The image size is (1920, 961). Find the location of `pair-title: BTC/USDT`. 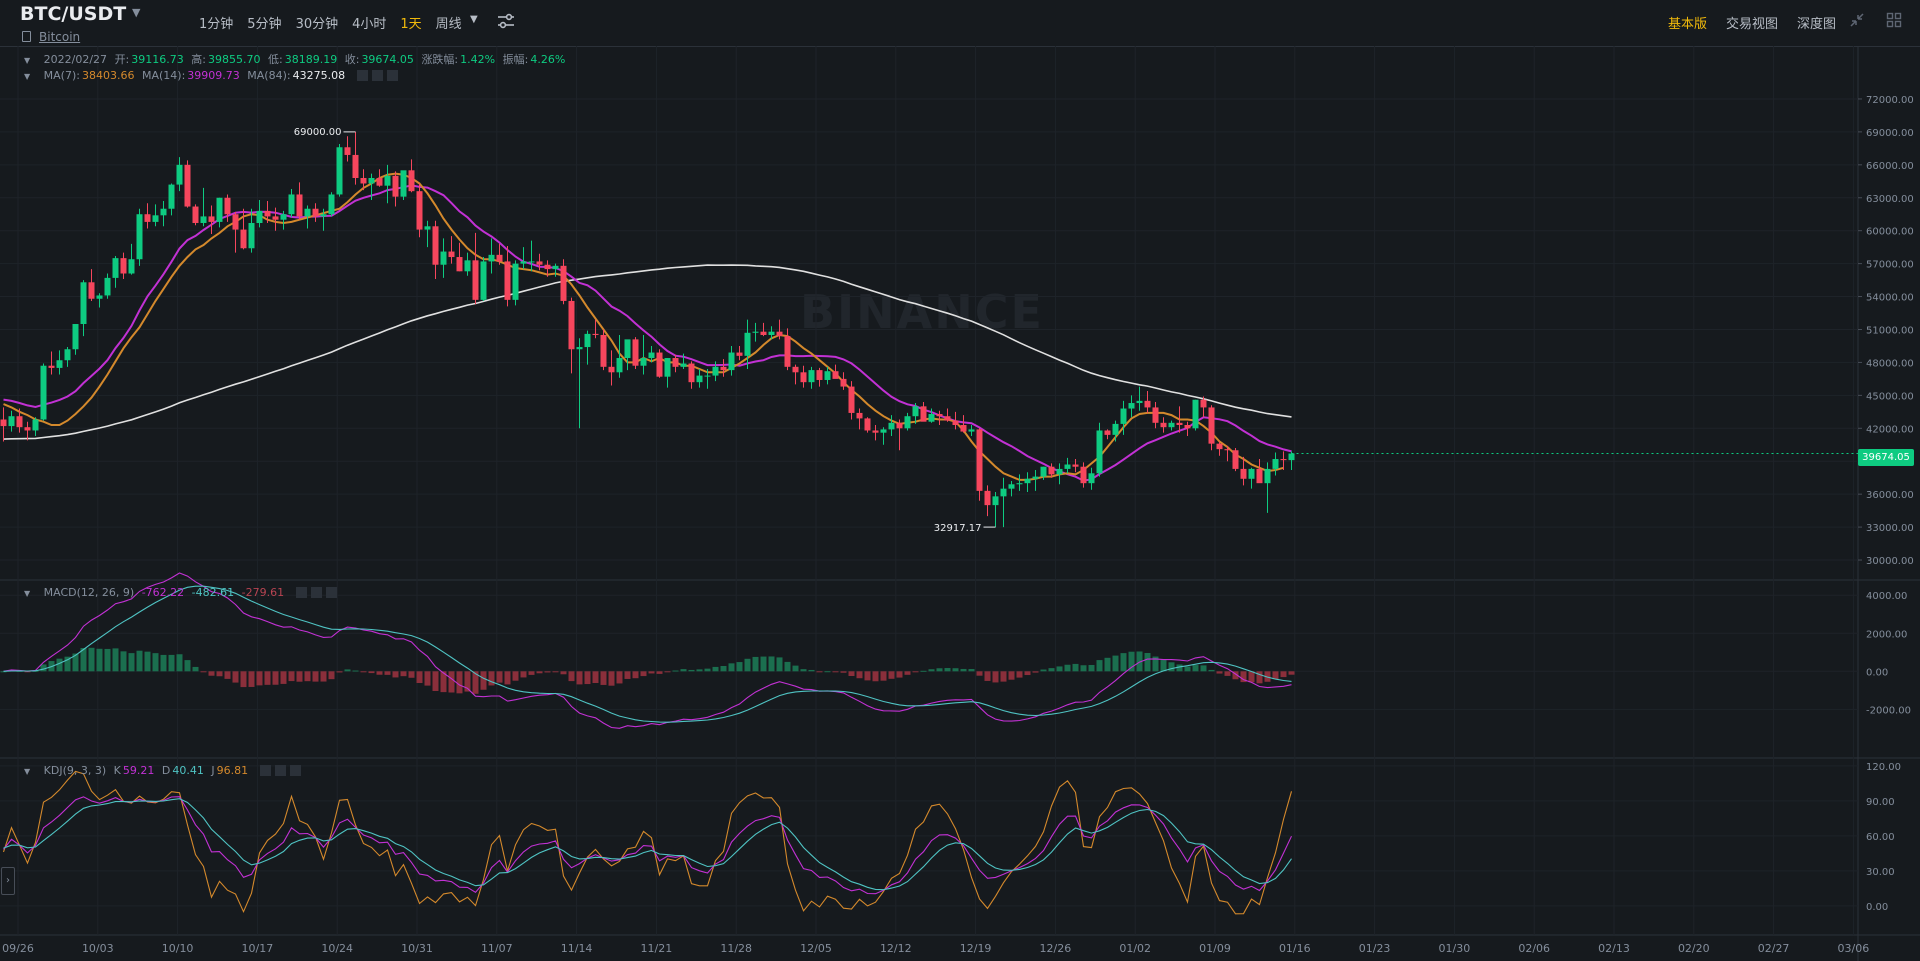

pair-title: BTC/USDT is located at coordinates (73, 14).